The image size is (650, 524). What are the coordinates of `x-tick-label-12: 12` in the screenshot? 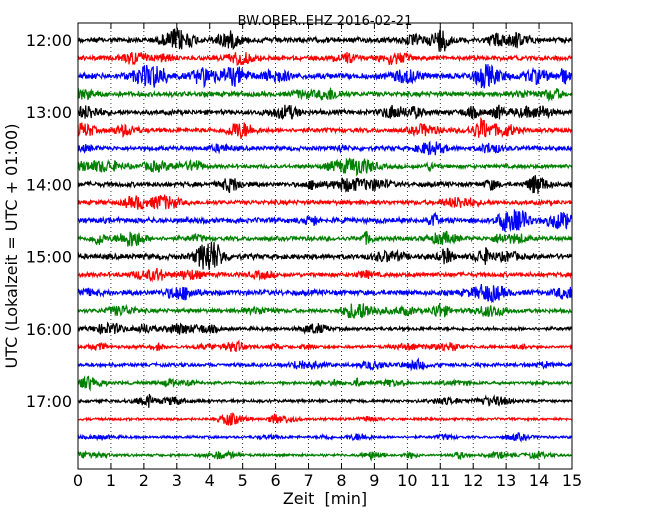 It's located at (473, 480).